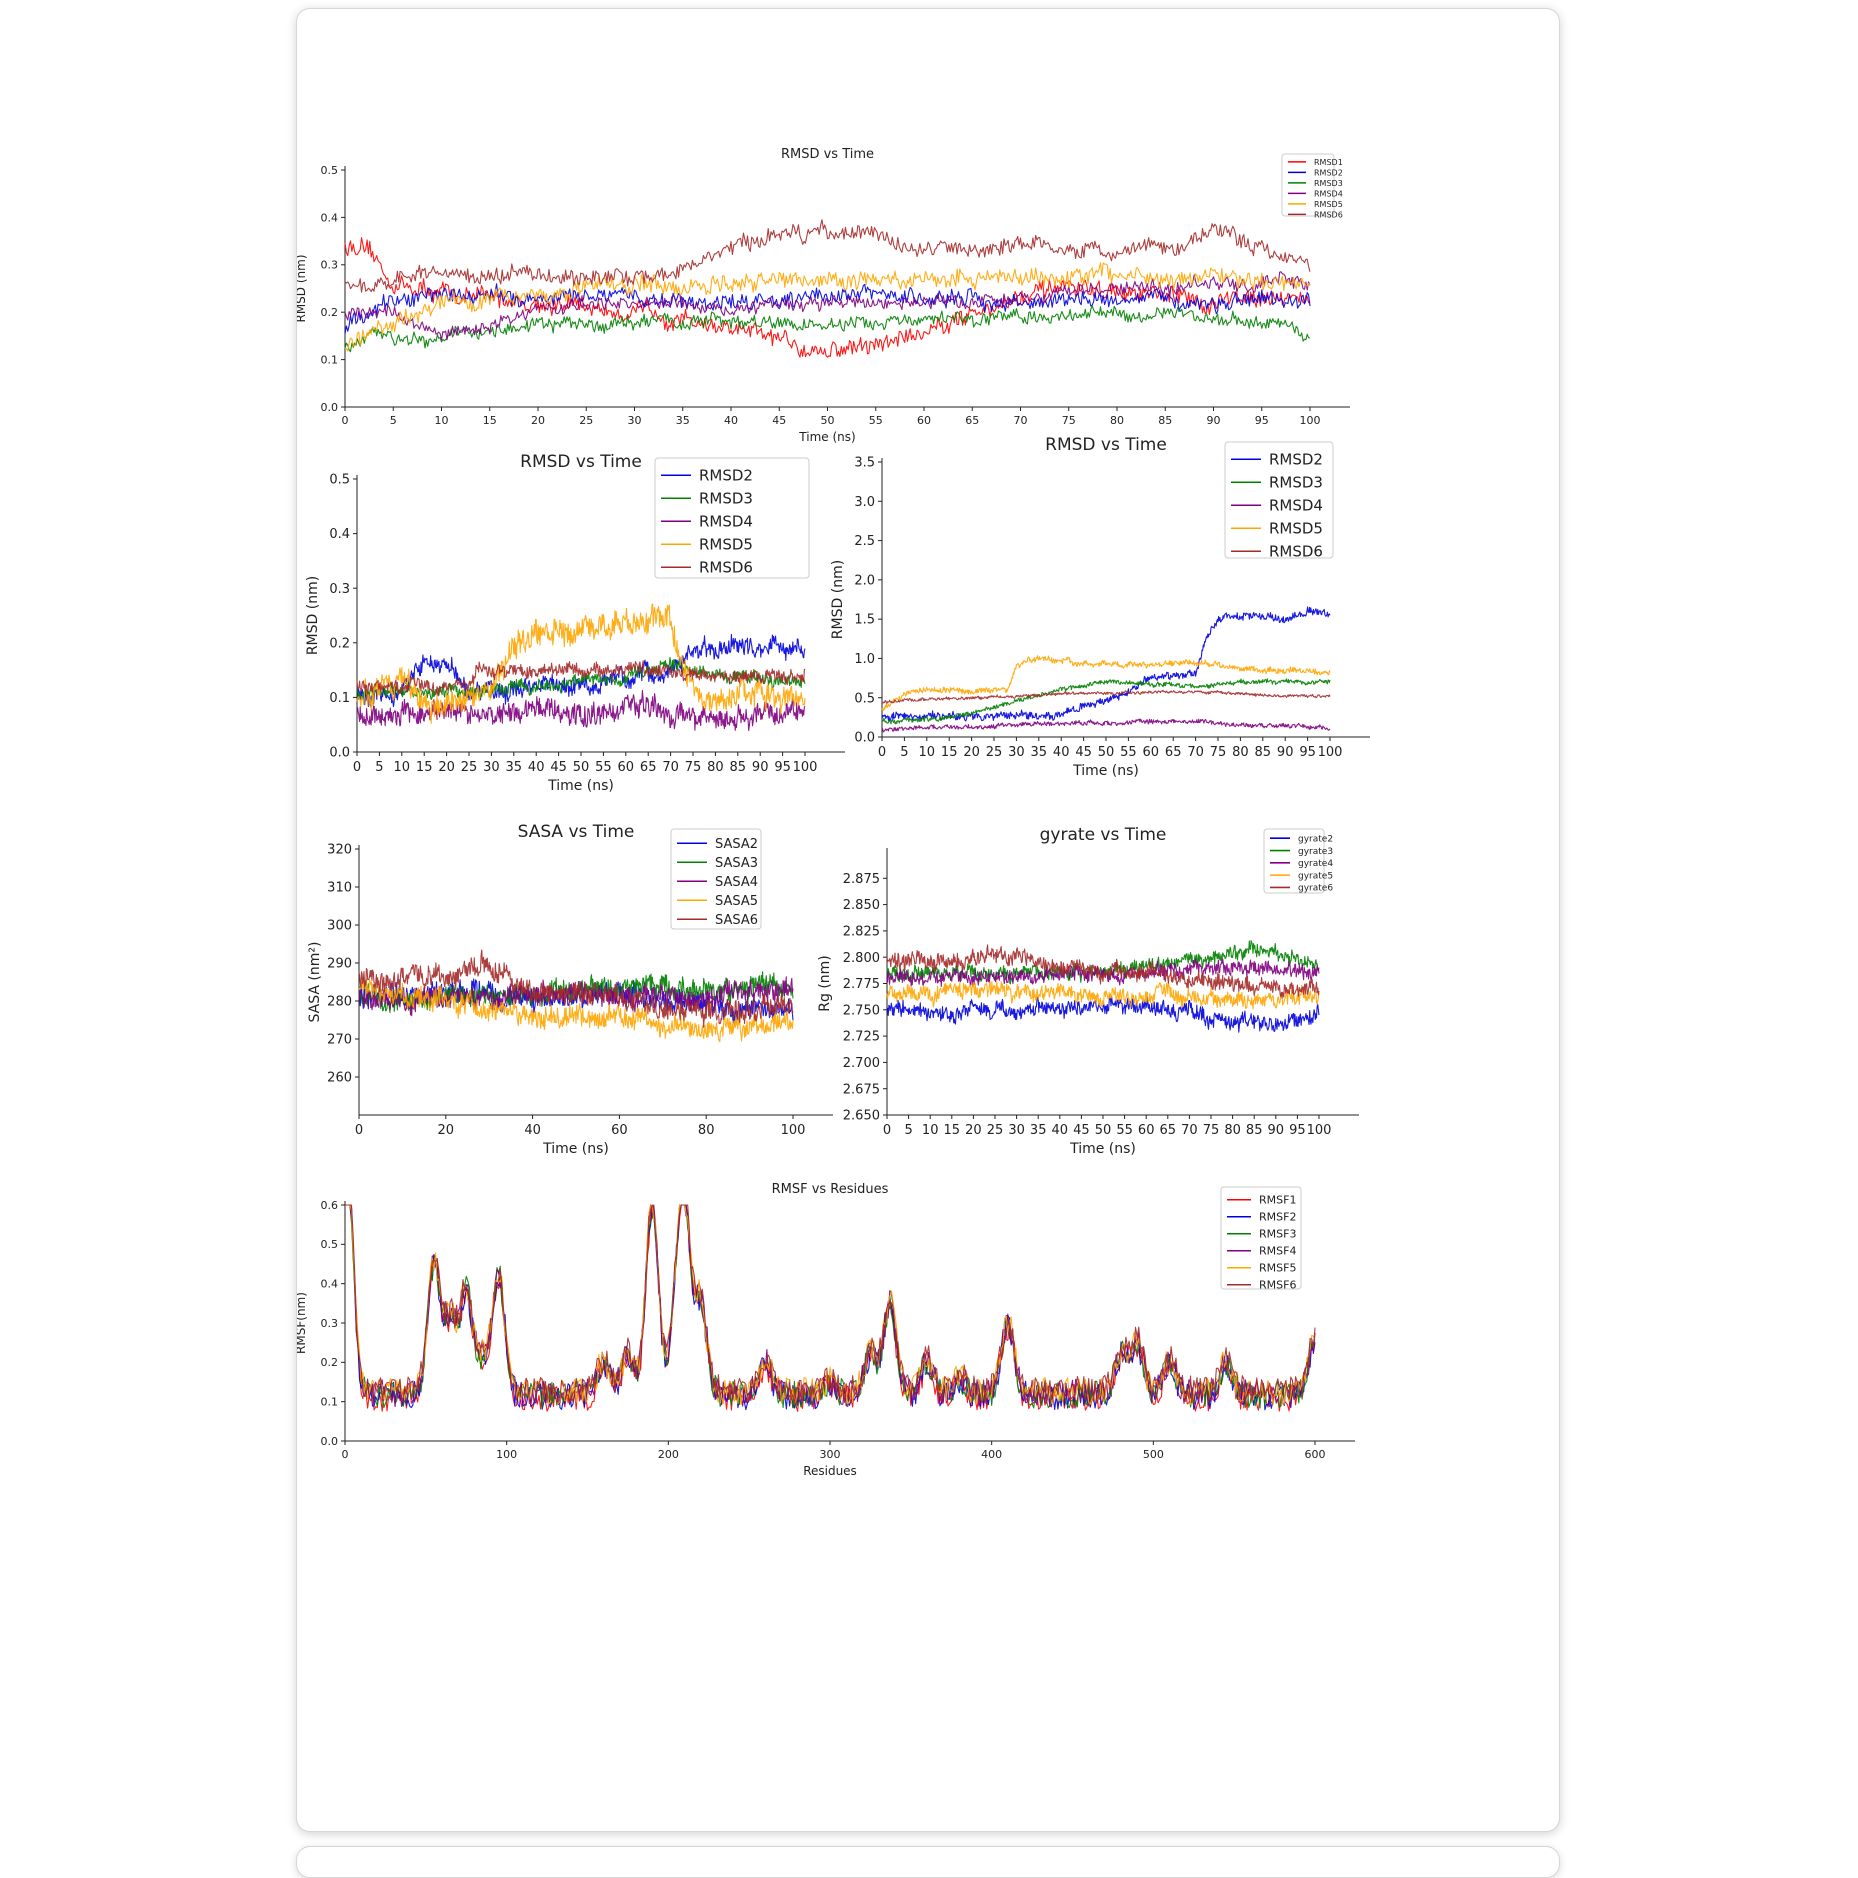  What do you see at coordinates (1315, 876) in the screenshot?
I see `legend-label: gyrate5` at bounding box center [1315, 876].